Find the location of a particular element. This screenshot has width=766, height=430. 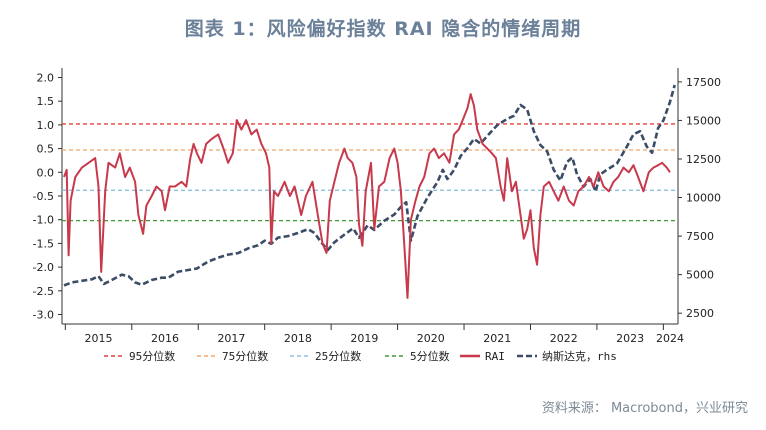

right-tick-label: 2500 is located at coordinates (700, 313).